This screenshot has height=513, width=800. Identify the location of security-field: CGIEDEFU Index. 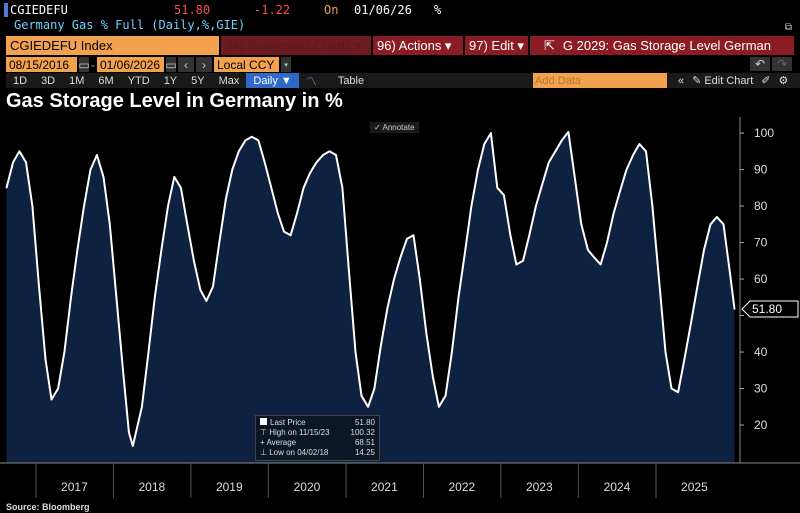
(112, 45).